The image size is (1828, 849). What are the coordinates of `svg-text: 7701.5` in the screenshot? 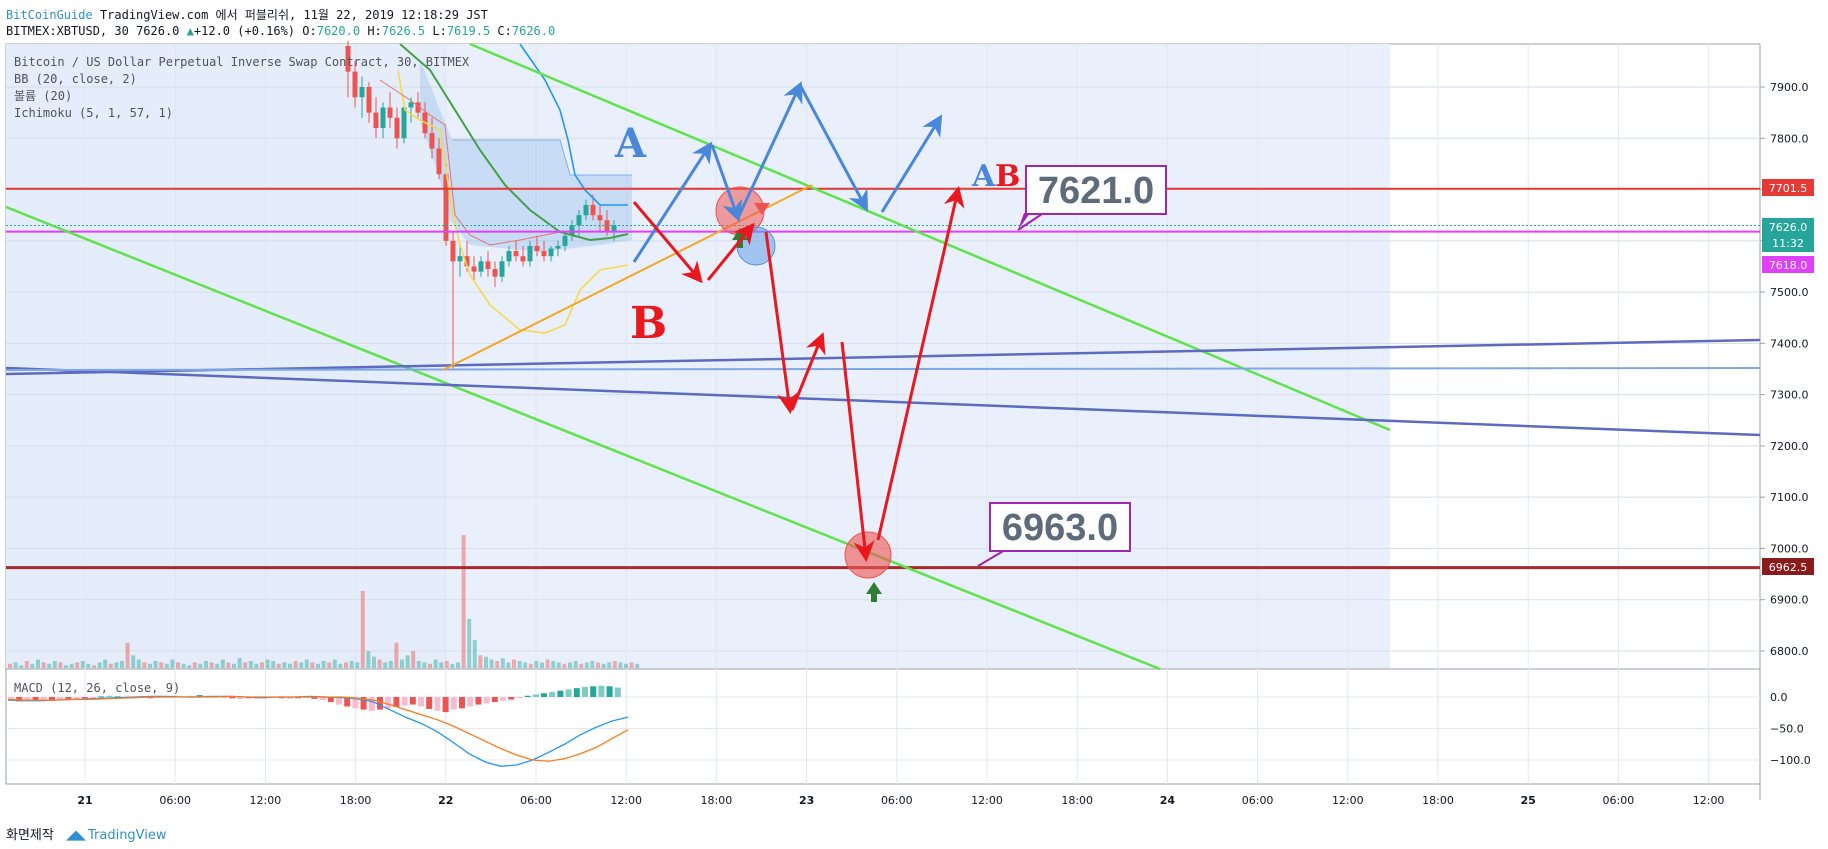 It's located at (1788, 188).